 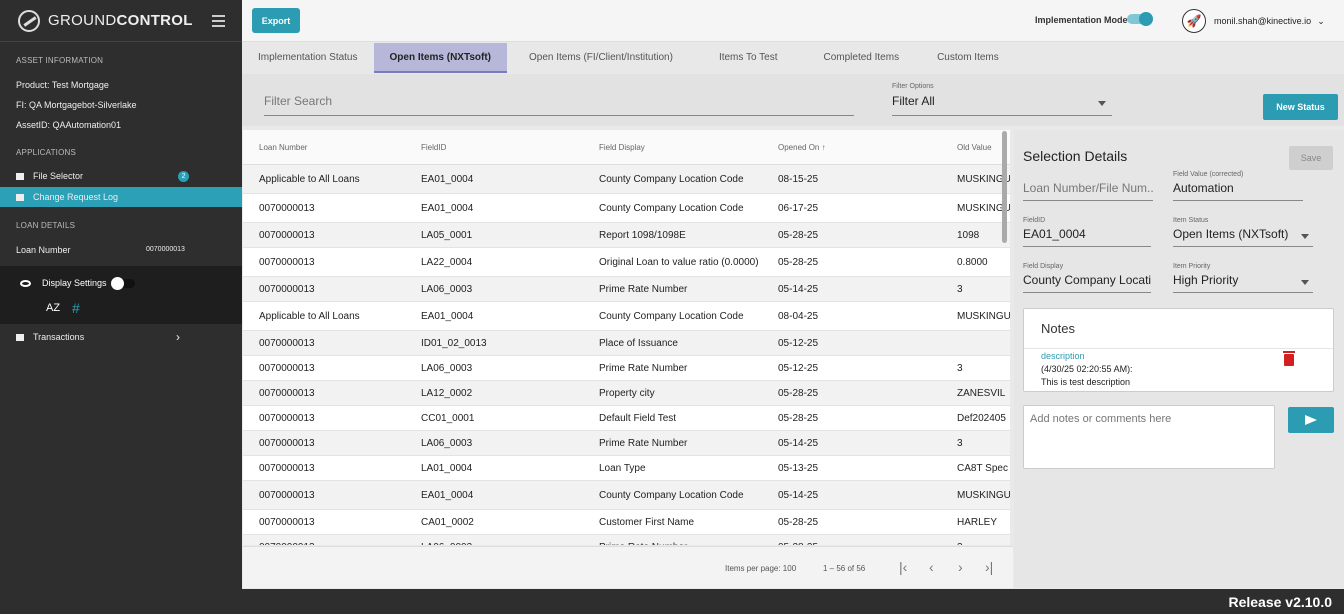 I want to click on col-old-value: Old Value, so click(x=974, y=147).